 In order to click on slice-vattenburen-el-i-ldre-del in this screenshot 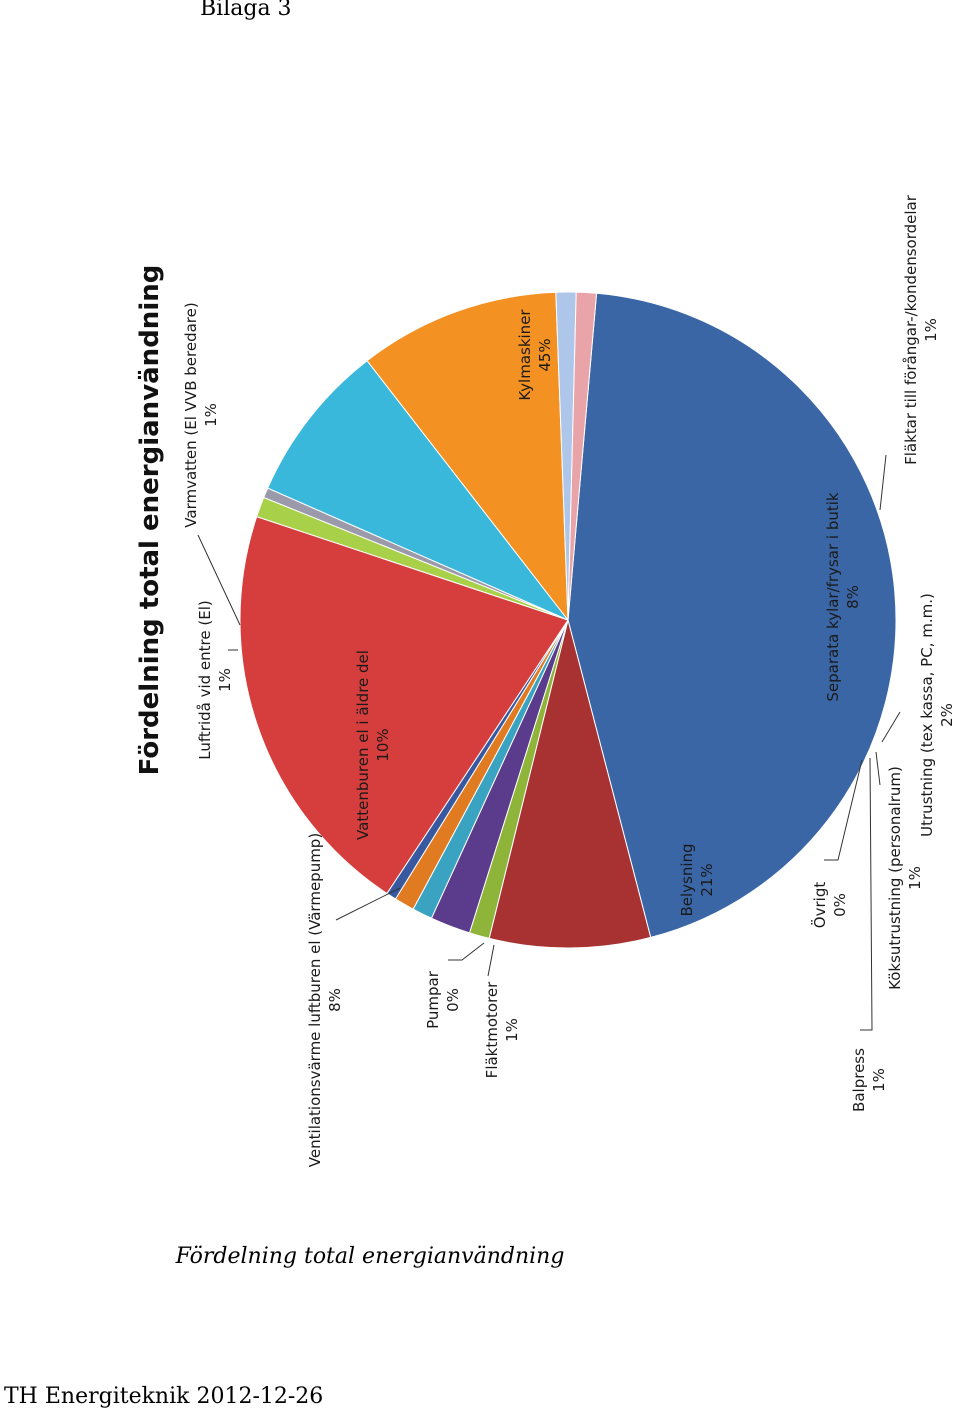, I will do `click(467, 456)`.